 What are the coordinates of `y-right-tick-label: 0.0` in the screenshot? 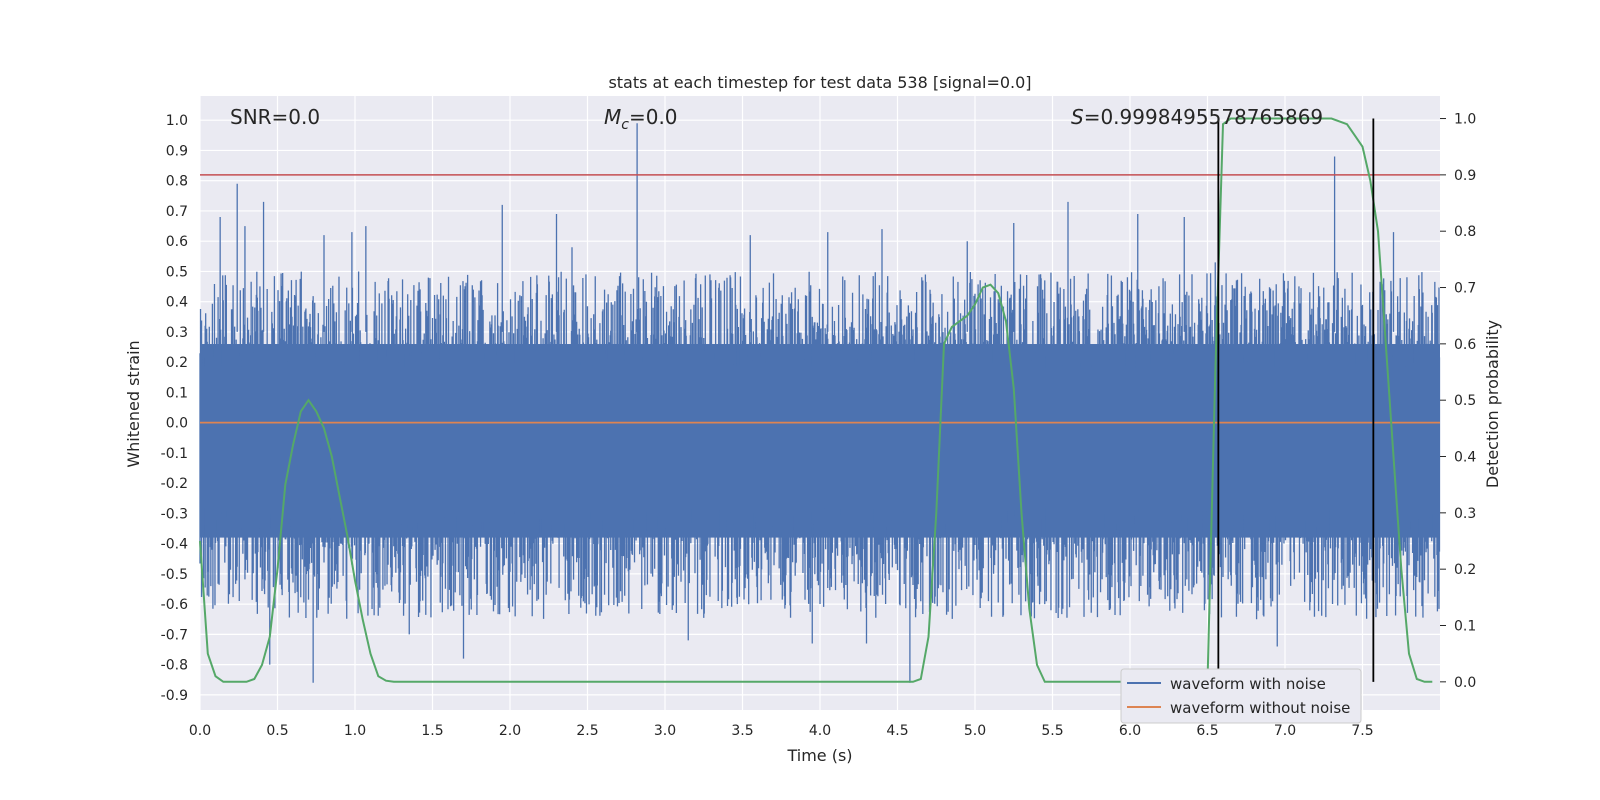 It's located at (1465, 683).